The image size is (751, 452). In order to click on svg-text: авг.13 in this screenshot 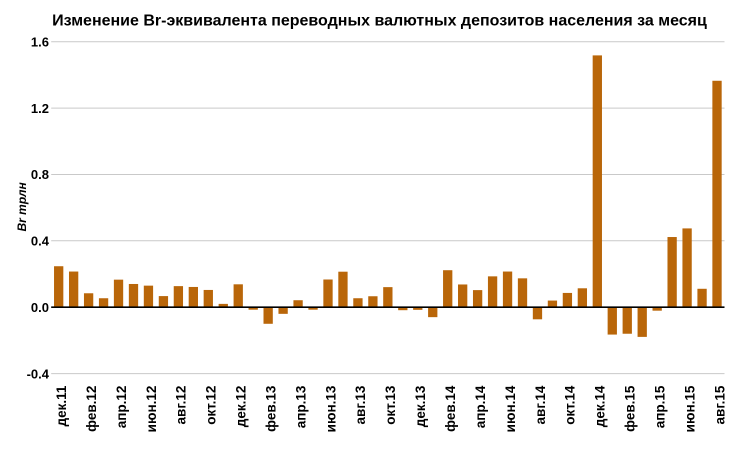, I will do `click(360, 404)`.